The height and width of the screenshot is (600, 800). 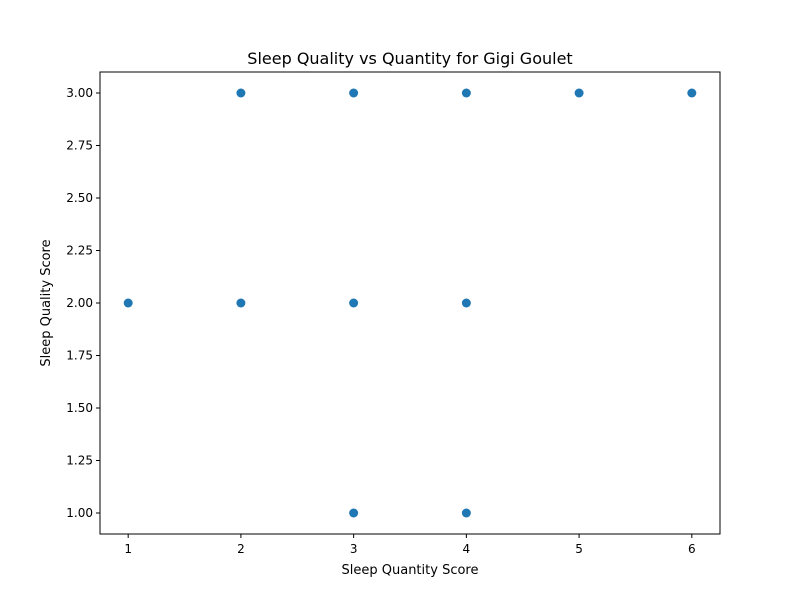 What do you see at coordinates (579, 549) in the screenshot?
I see `x-tick-label: 5` at bounding box center [579, 549].